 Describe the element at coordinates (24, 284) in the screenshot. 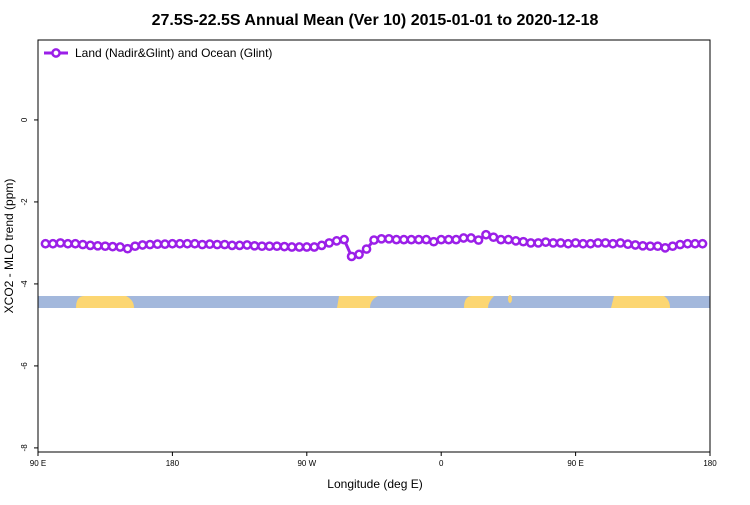

I see `y-tick-label: -4` at that location.